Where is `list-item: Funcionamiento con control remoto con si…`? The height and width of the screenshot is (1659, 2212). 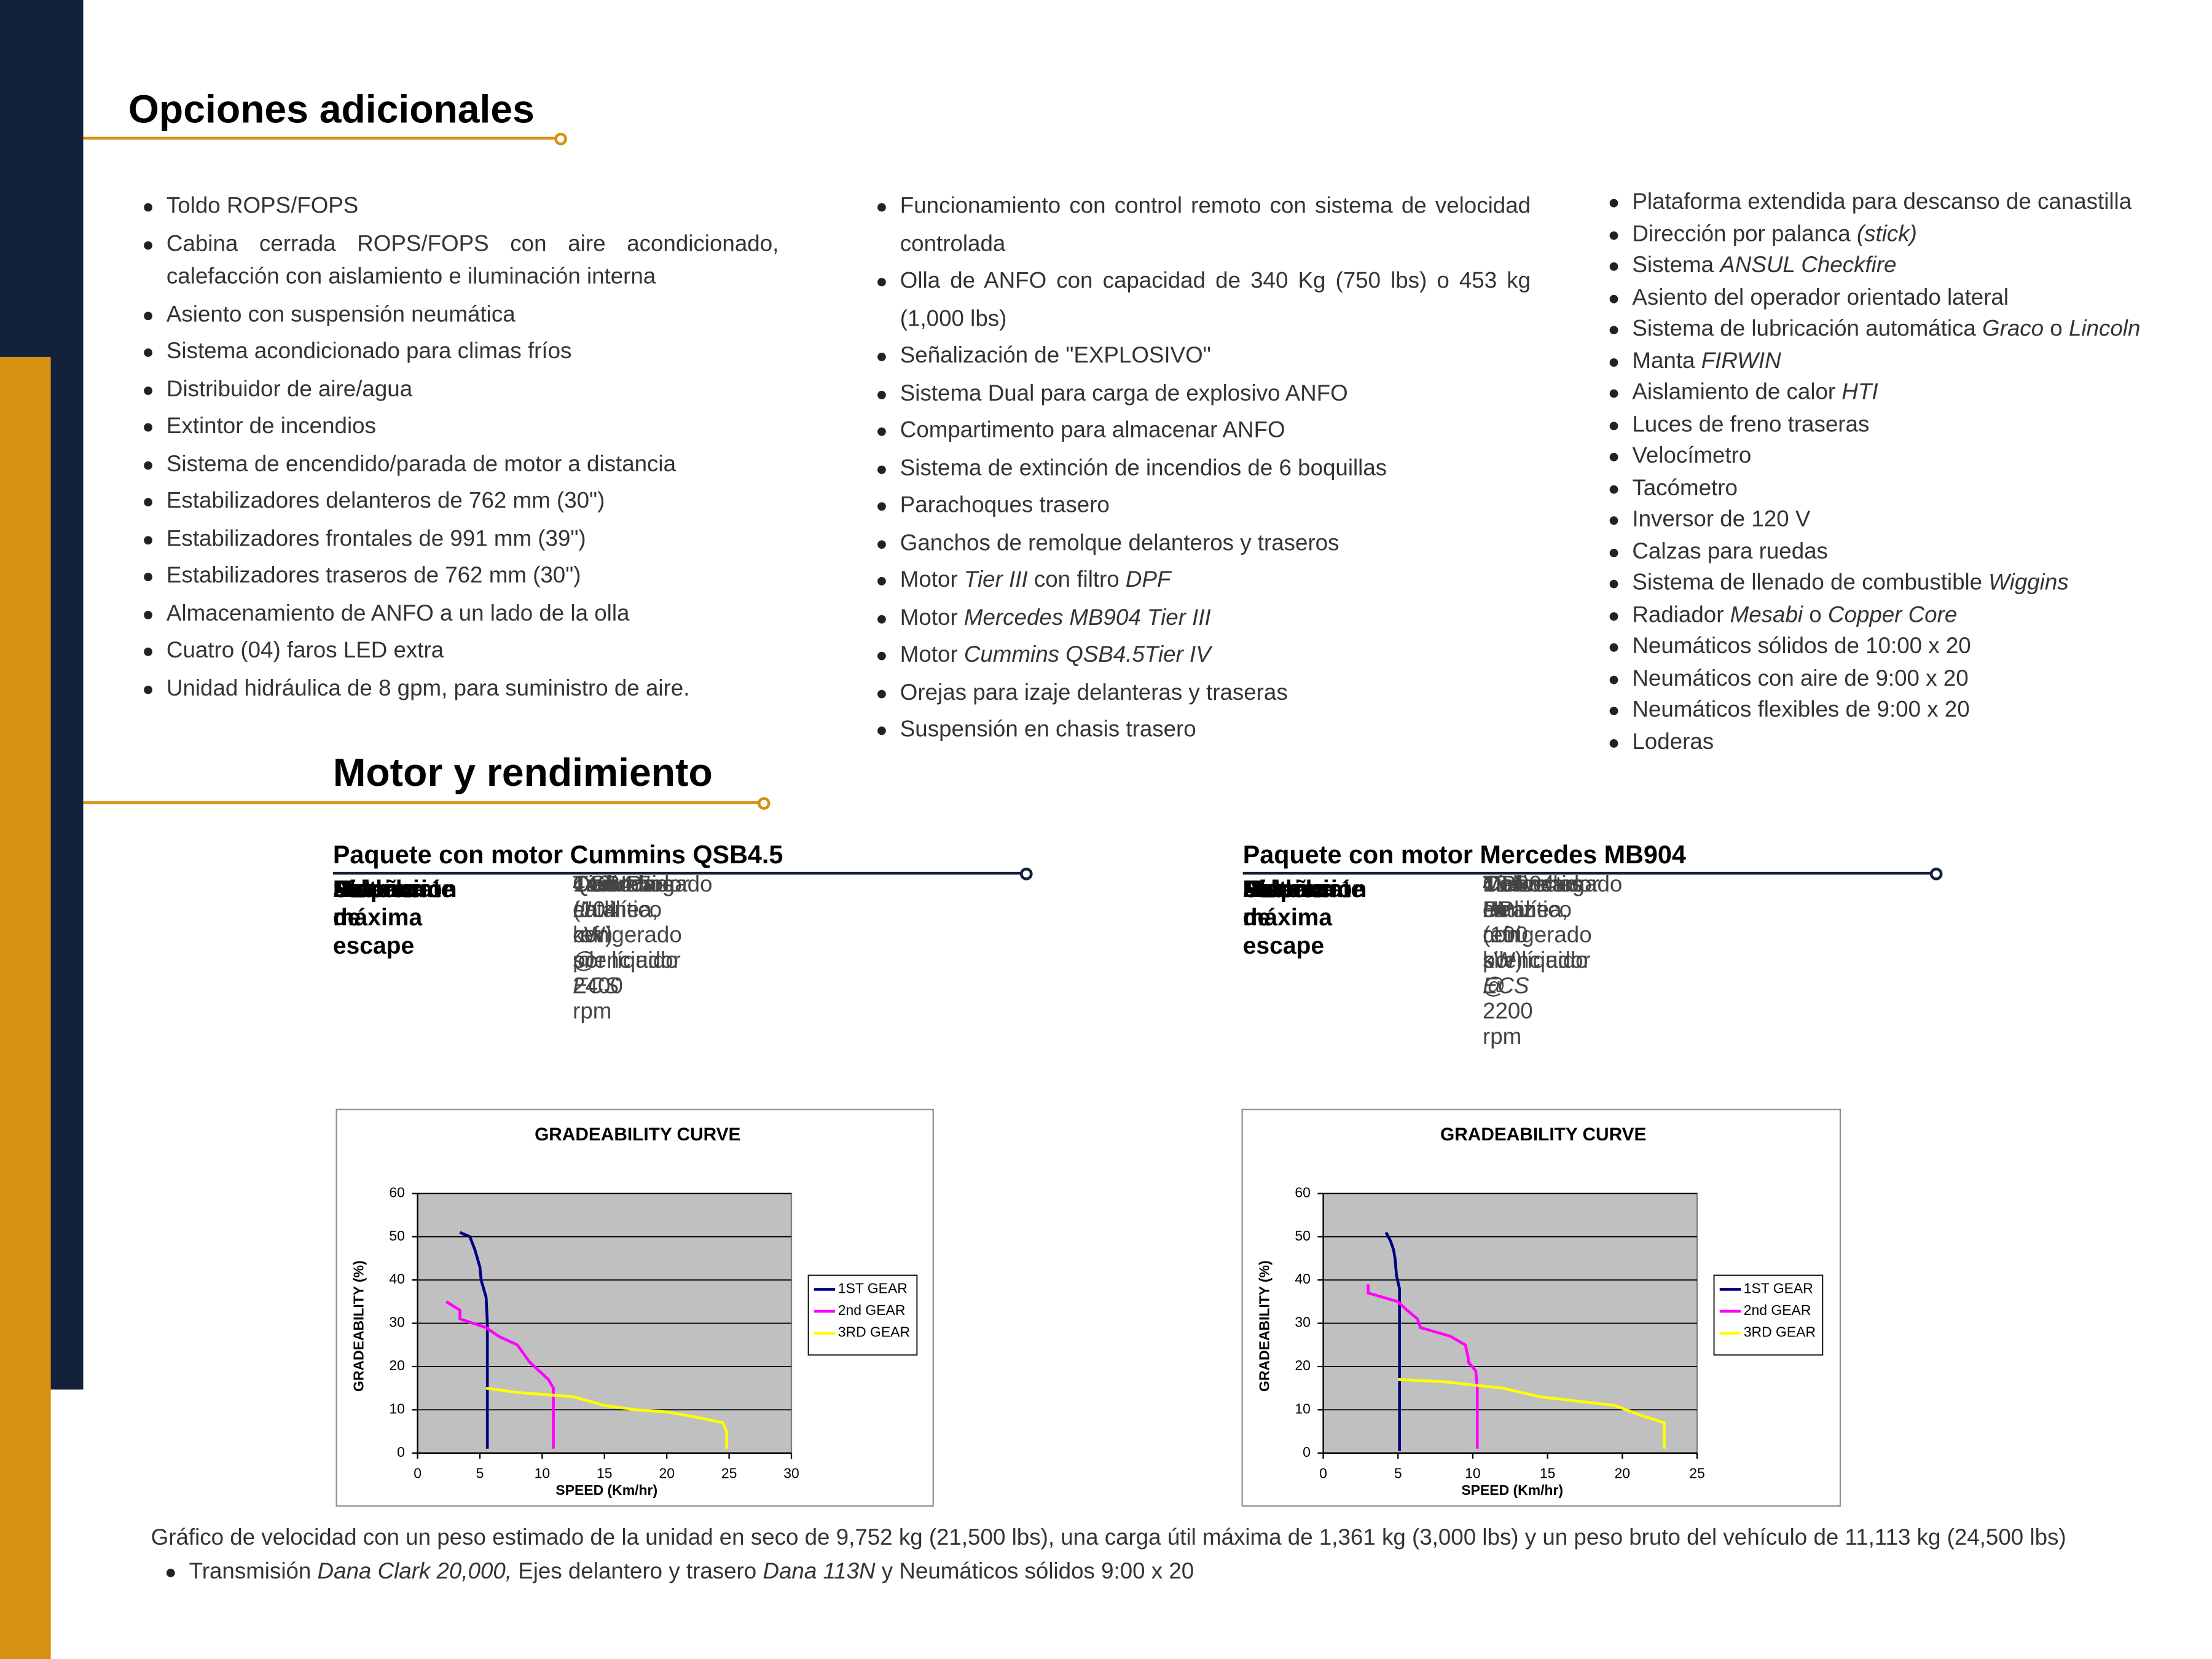 list-item: Funcionamiento con control remoto con si… is located at coordinates (1202, 226).